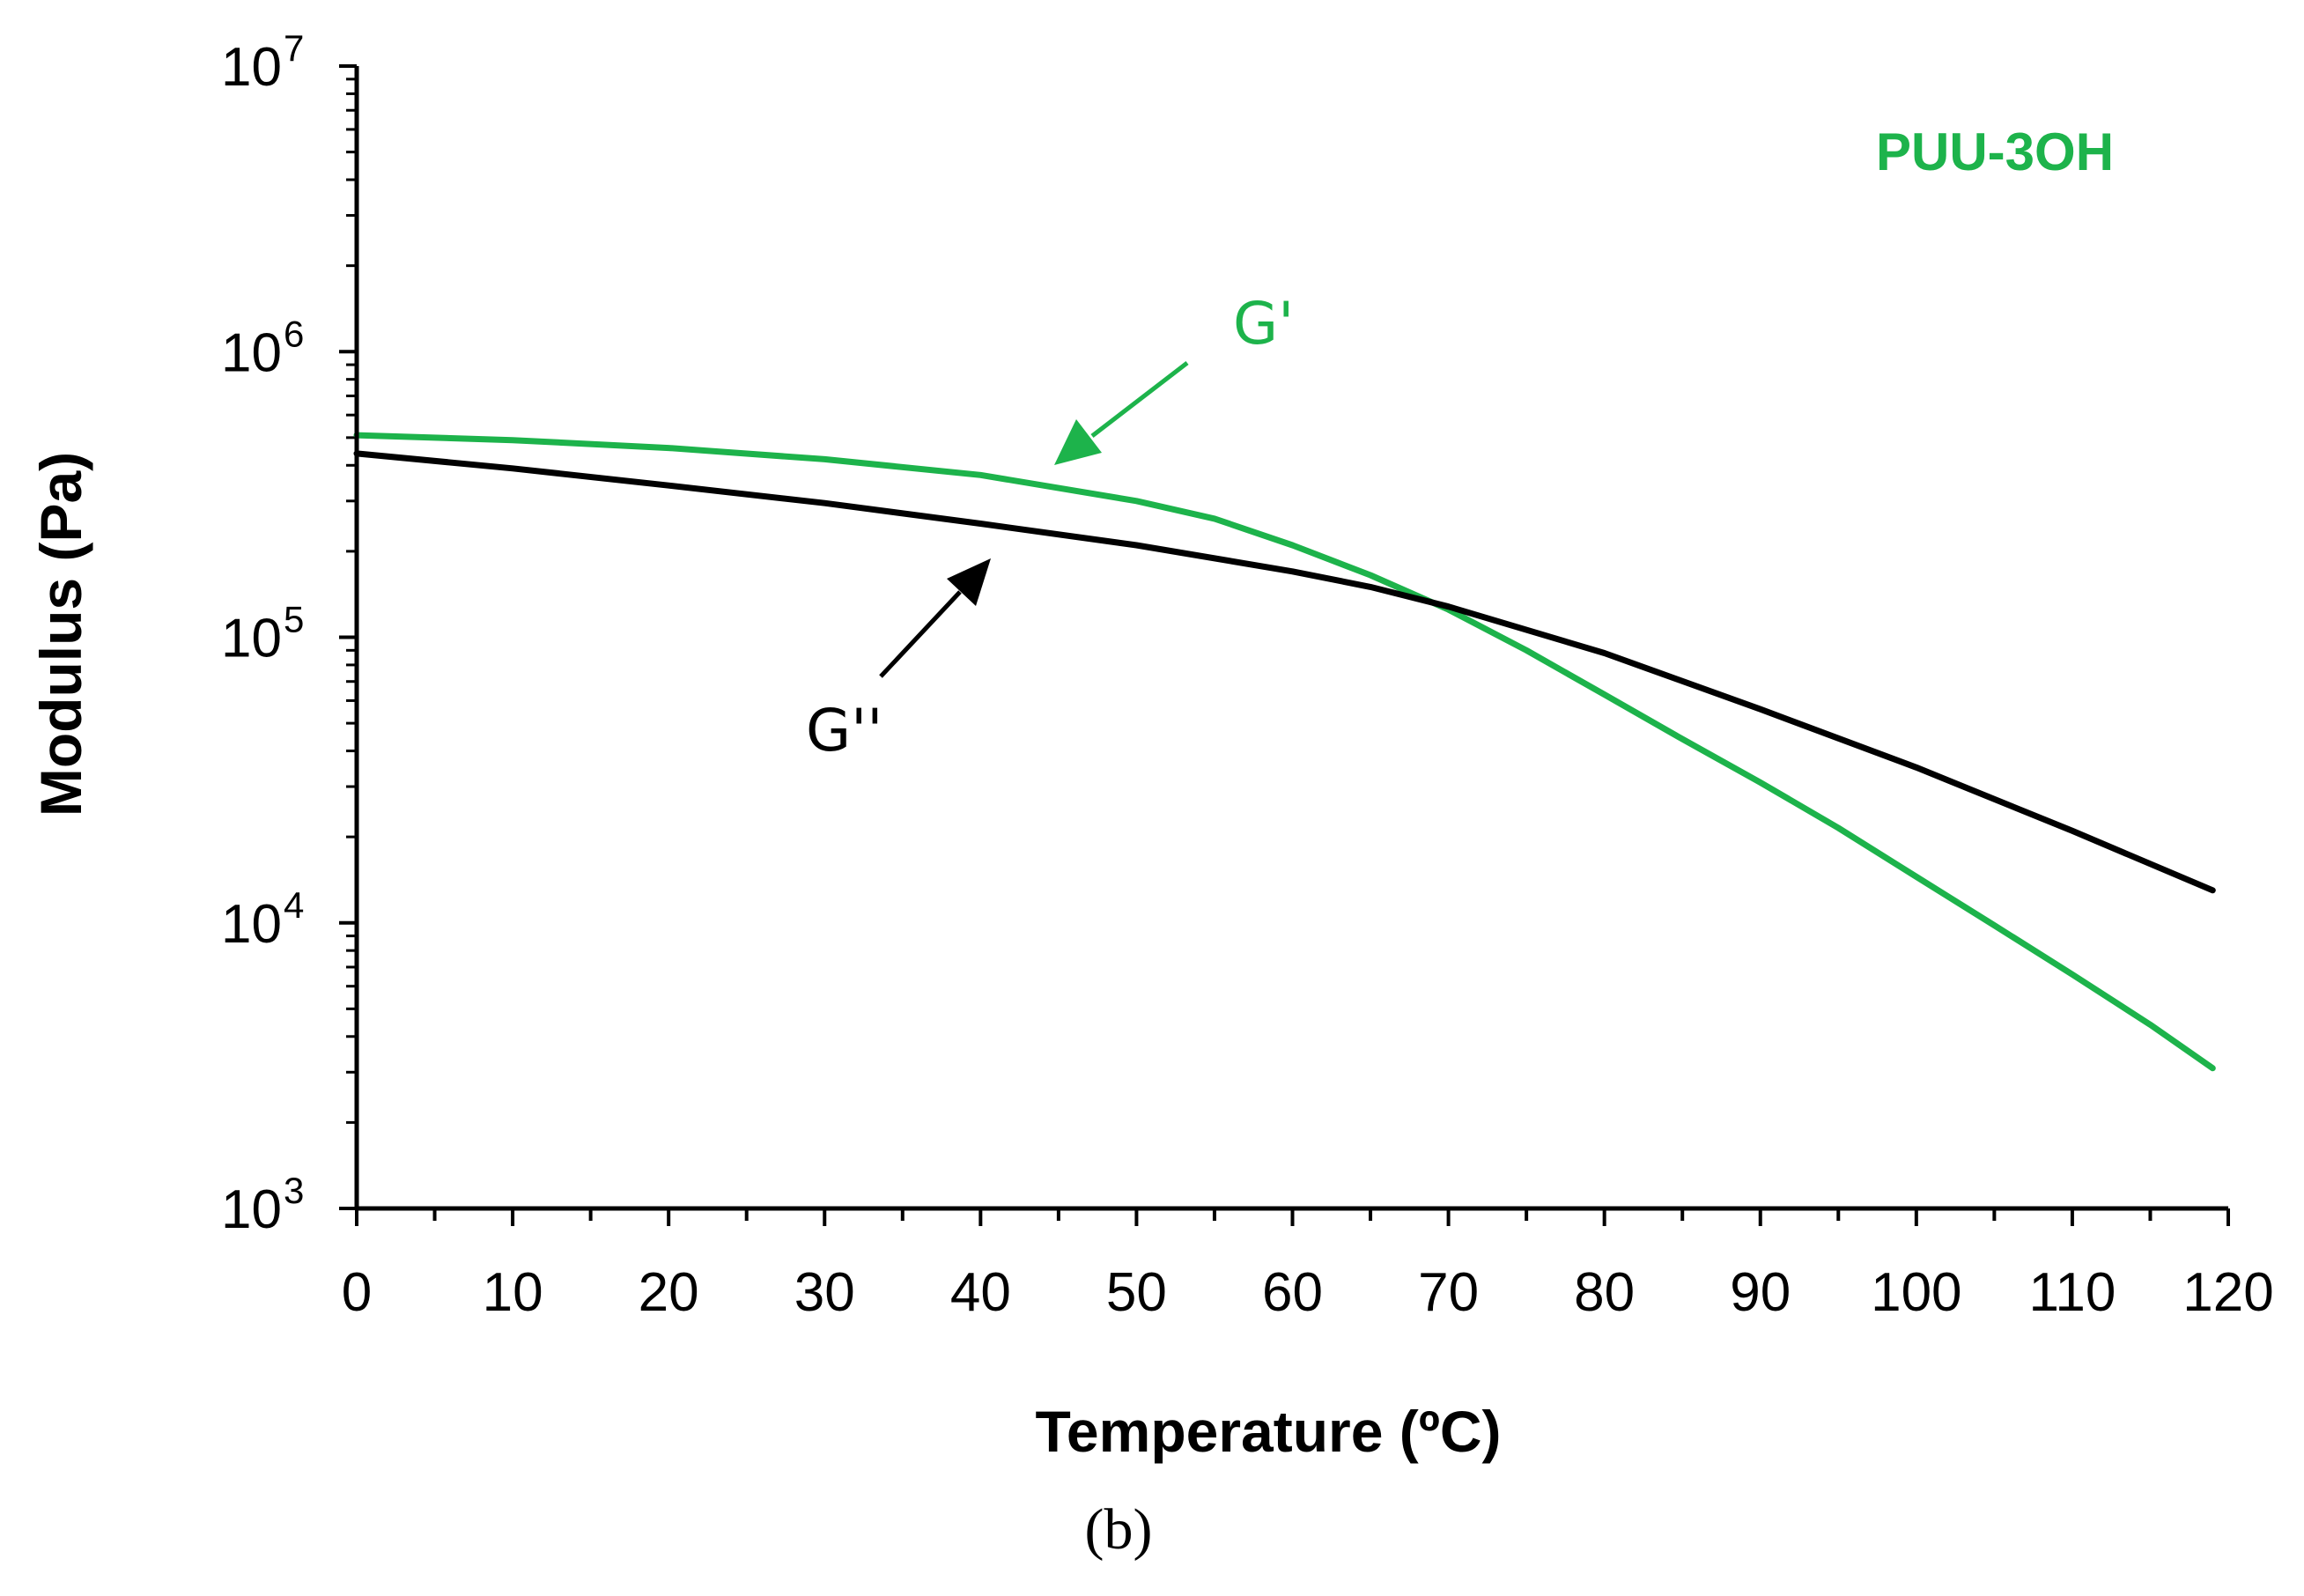 This screenshot has height=1596, width=2304. Describe the element at coordinates (1293, 1292) in the screenshot. I see `x-tick-label: 60` at that location.